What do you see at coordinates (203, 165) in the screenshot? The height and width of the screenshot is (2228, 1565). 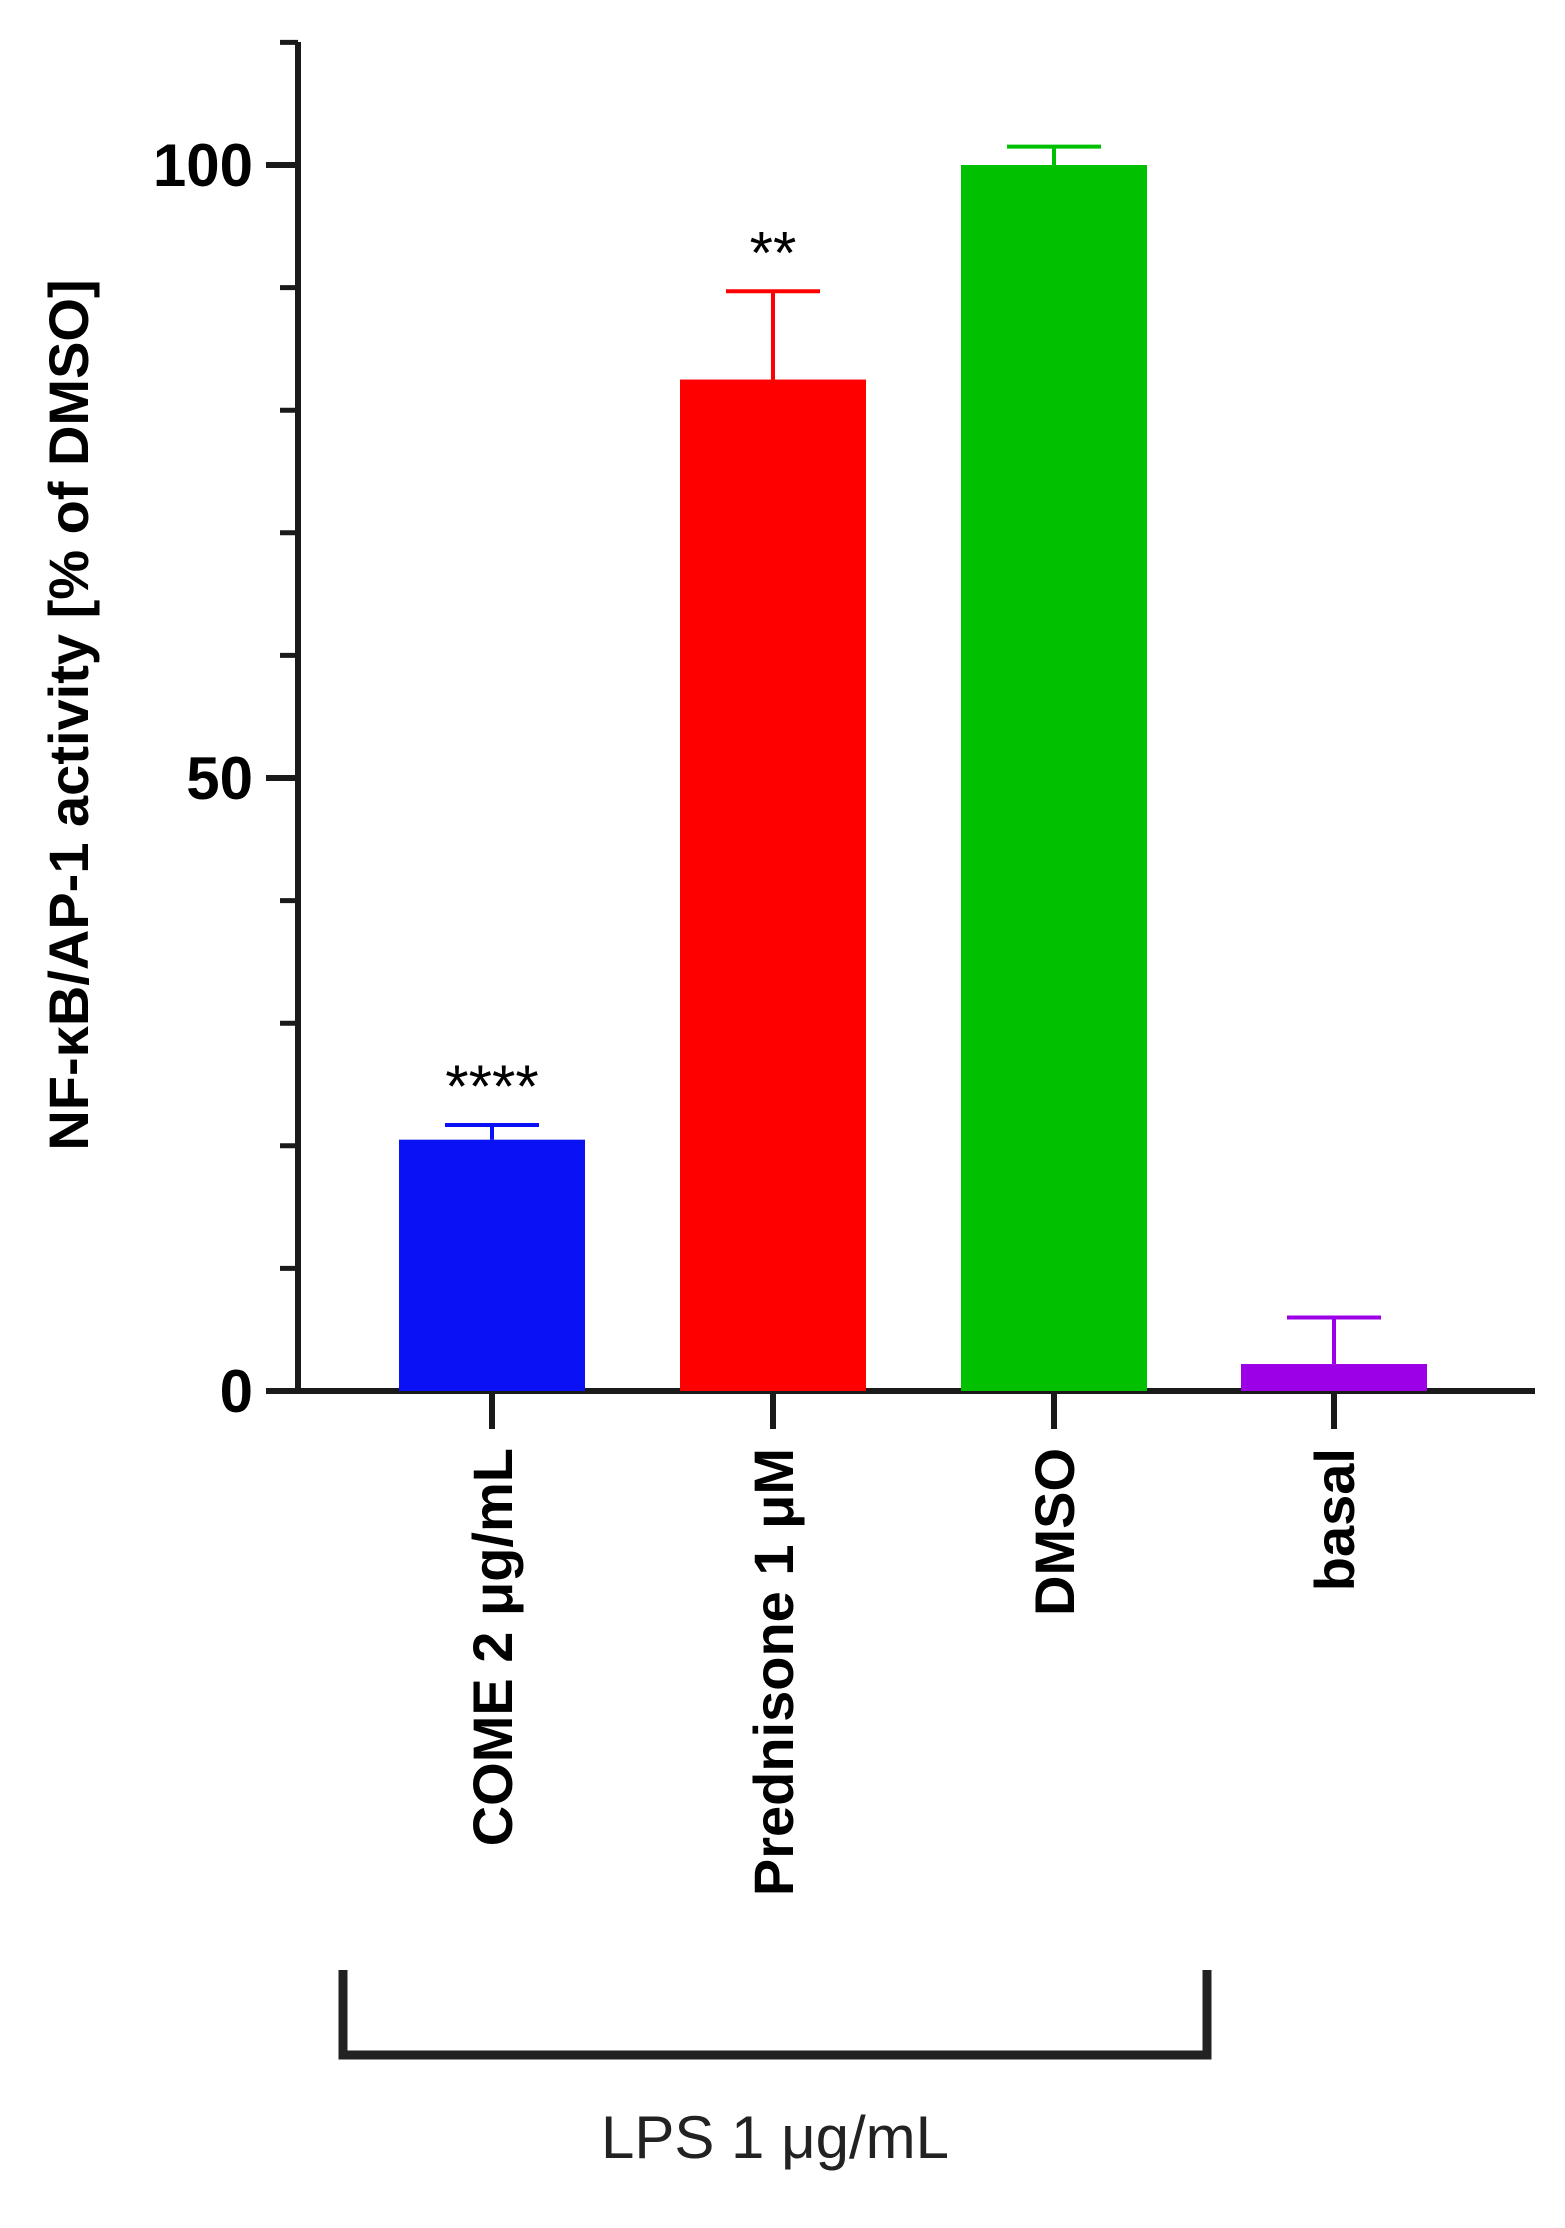 I see `y-tick-label: 100` at bounding box center [203, 165].